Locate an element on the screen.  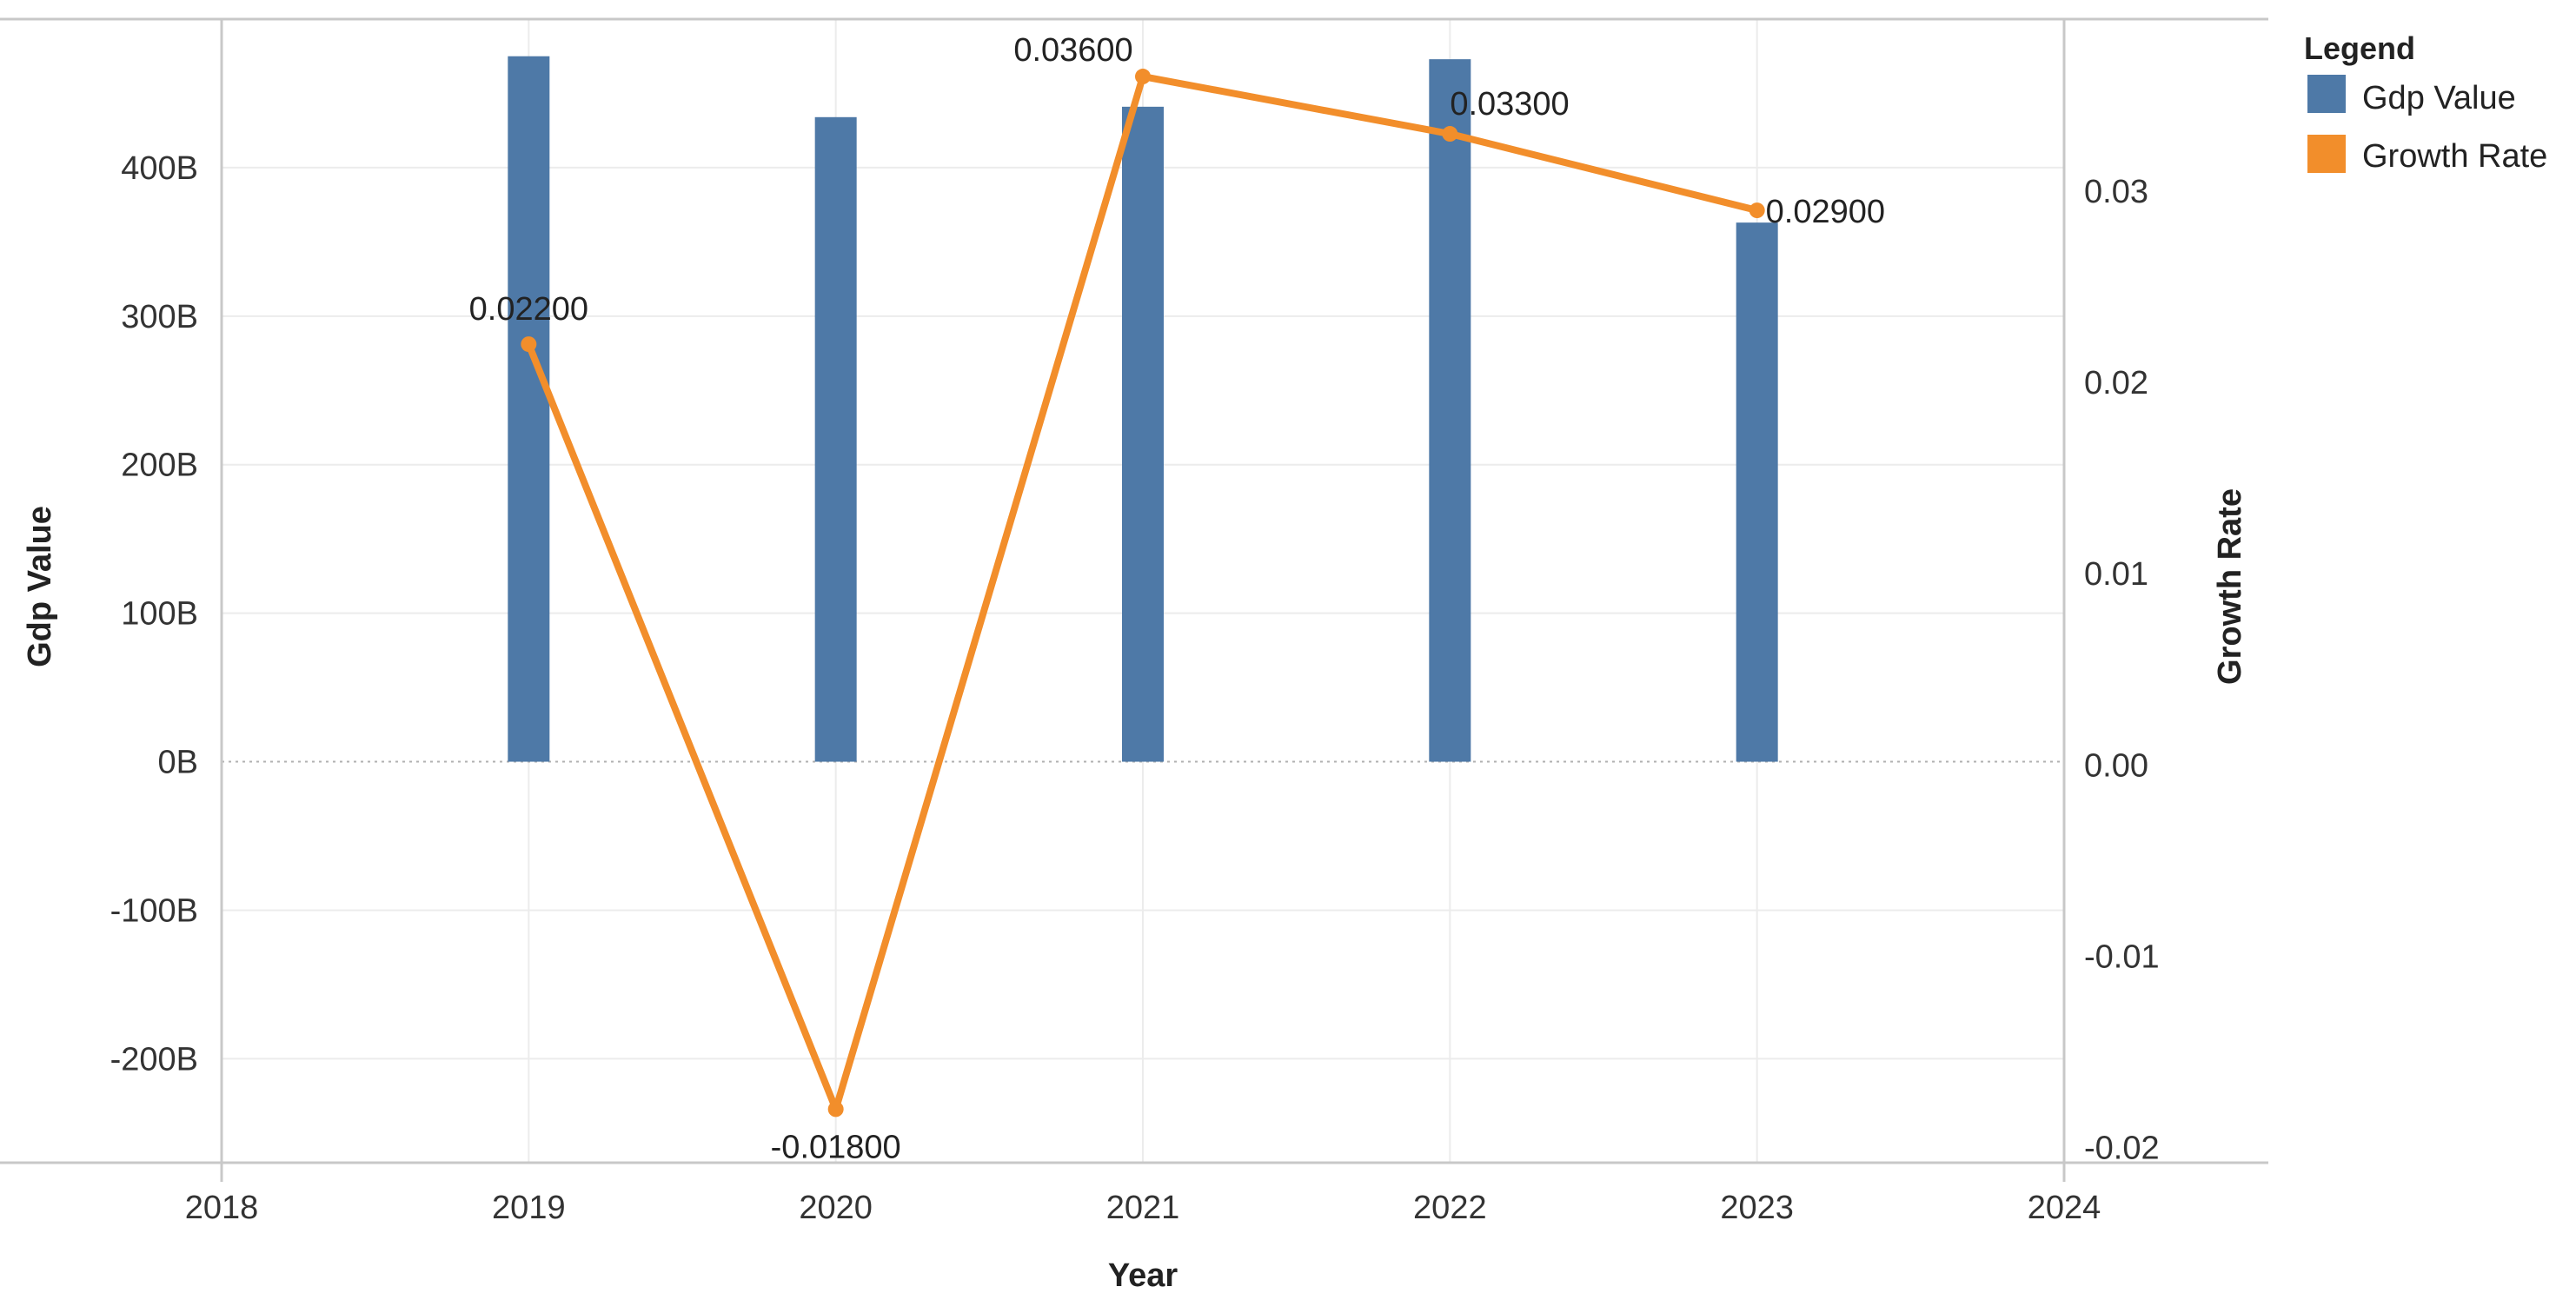
y-left-tick-label: 0B is located at coordinates (178, 763).